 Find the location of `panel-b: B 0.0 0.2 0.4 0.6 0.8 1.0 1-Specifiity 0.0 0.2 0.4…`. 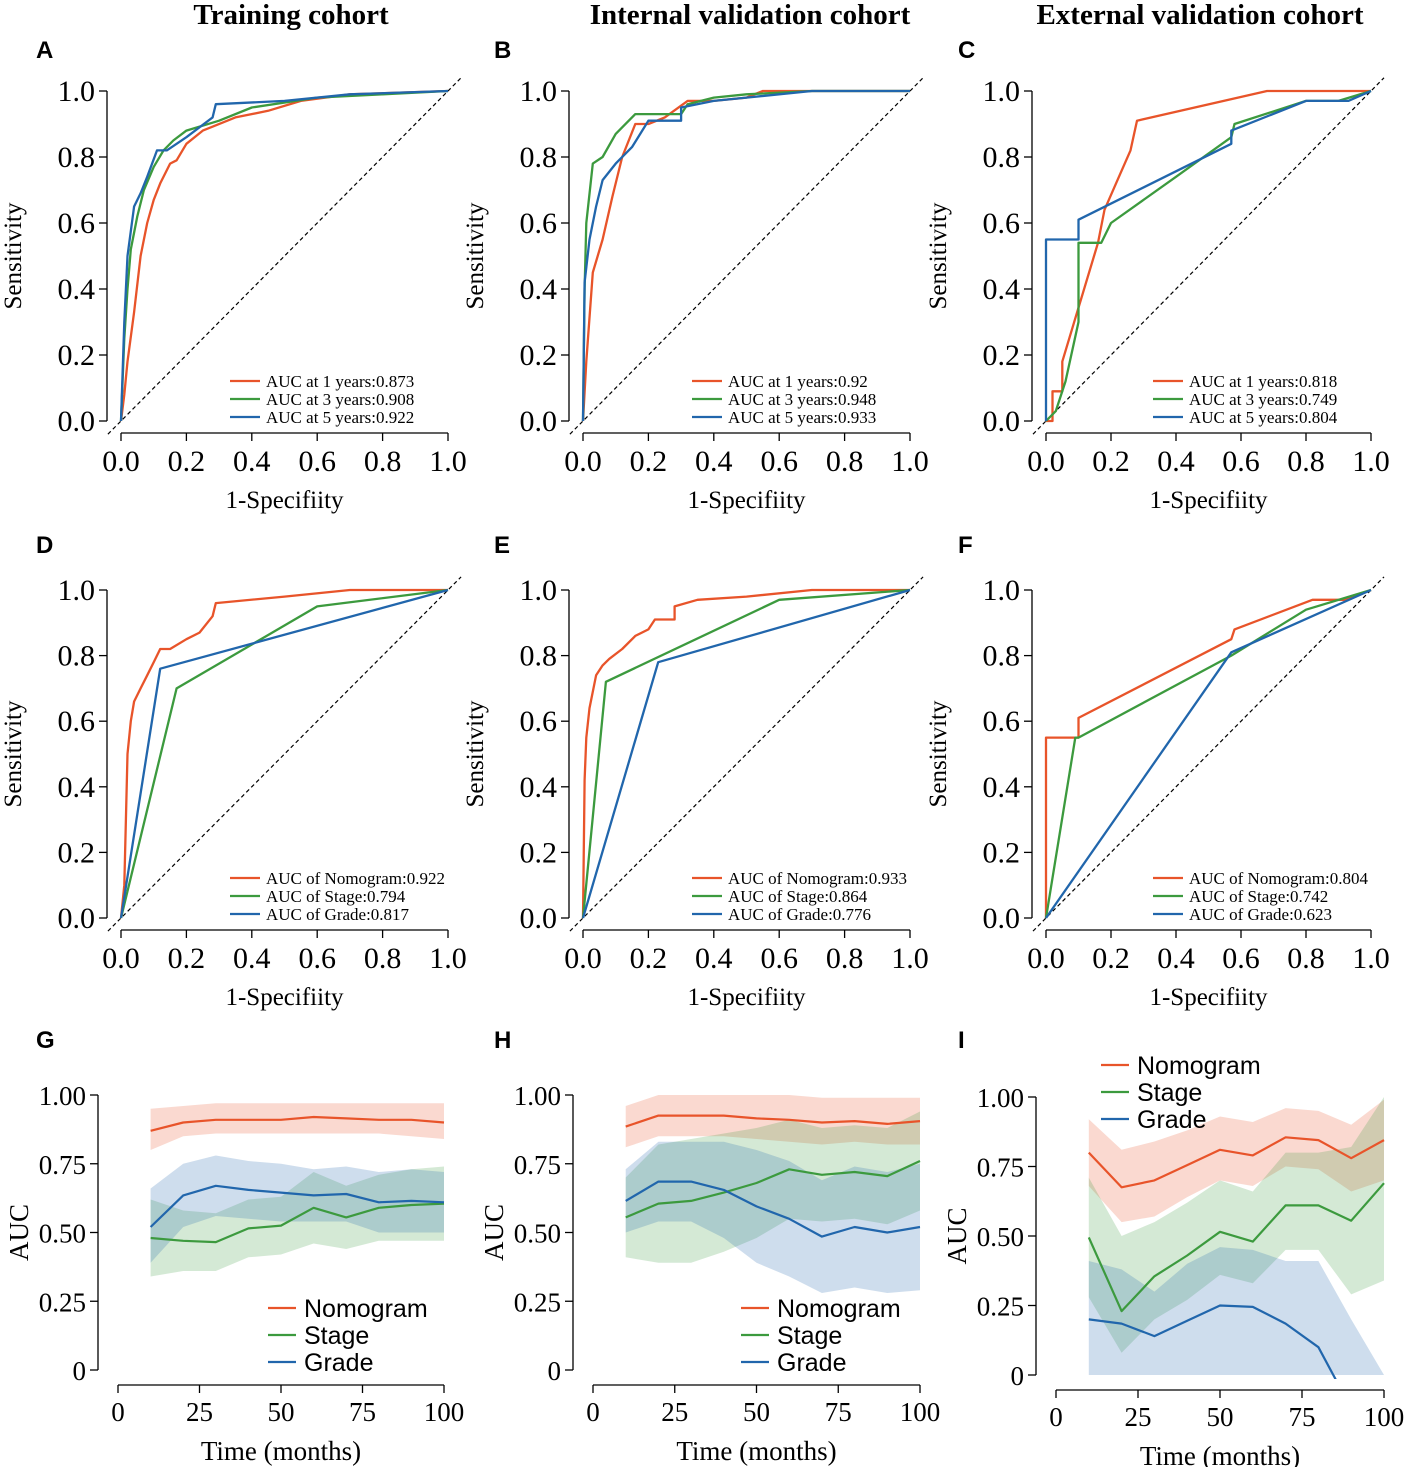

panel-b: B 0.0 0.2 0.4 0.6 0.8 1.0 1-Specifiity 0.0 0.2 0.4… is located at coordinates (695, 275).